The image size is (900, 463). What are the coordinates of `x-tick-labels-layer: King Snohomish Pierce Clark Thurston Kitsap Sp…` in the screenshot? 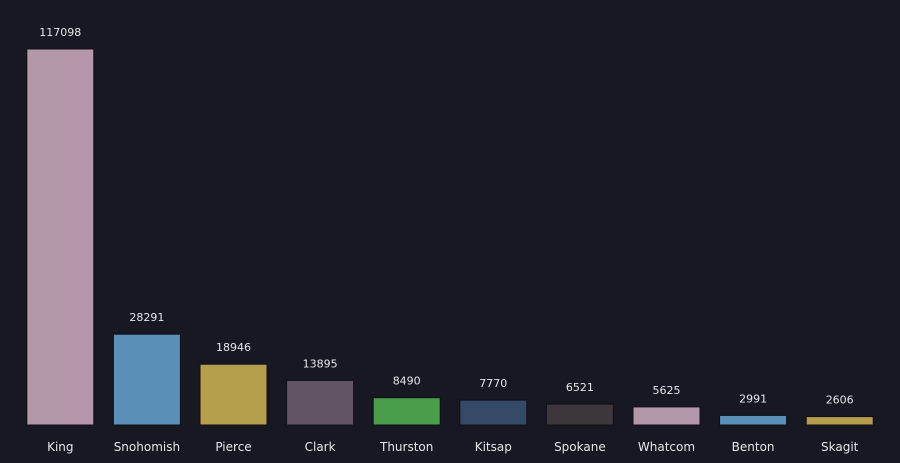 It's located at (453, 447).